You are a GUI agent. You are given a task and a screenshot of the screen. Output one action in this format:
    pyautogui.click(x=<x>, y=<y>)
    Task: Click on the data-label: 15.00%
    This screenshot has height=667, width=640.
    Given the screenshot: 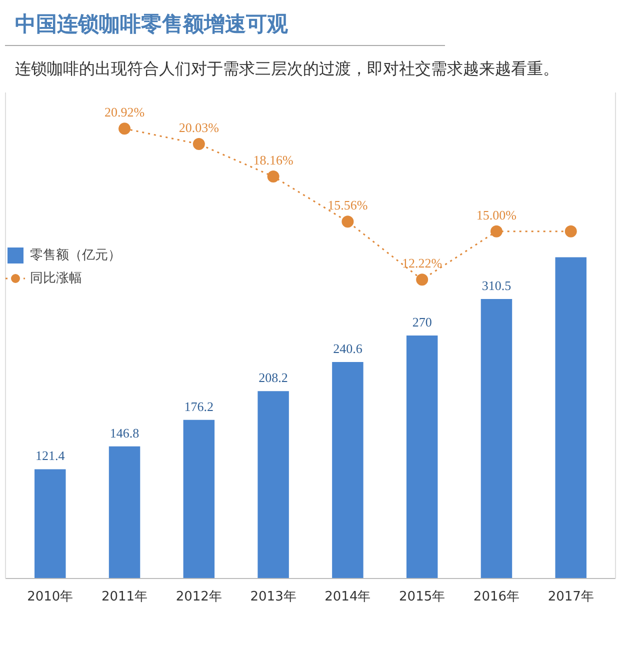 What is the action you would take?
    pyautogui.click(x=496, y=214)
    